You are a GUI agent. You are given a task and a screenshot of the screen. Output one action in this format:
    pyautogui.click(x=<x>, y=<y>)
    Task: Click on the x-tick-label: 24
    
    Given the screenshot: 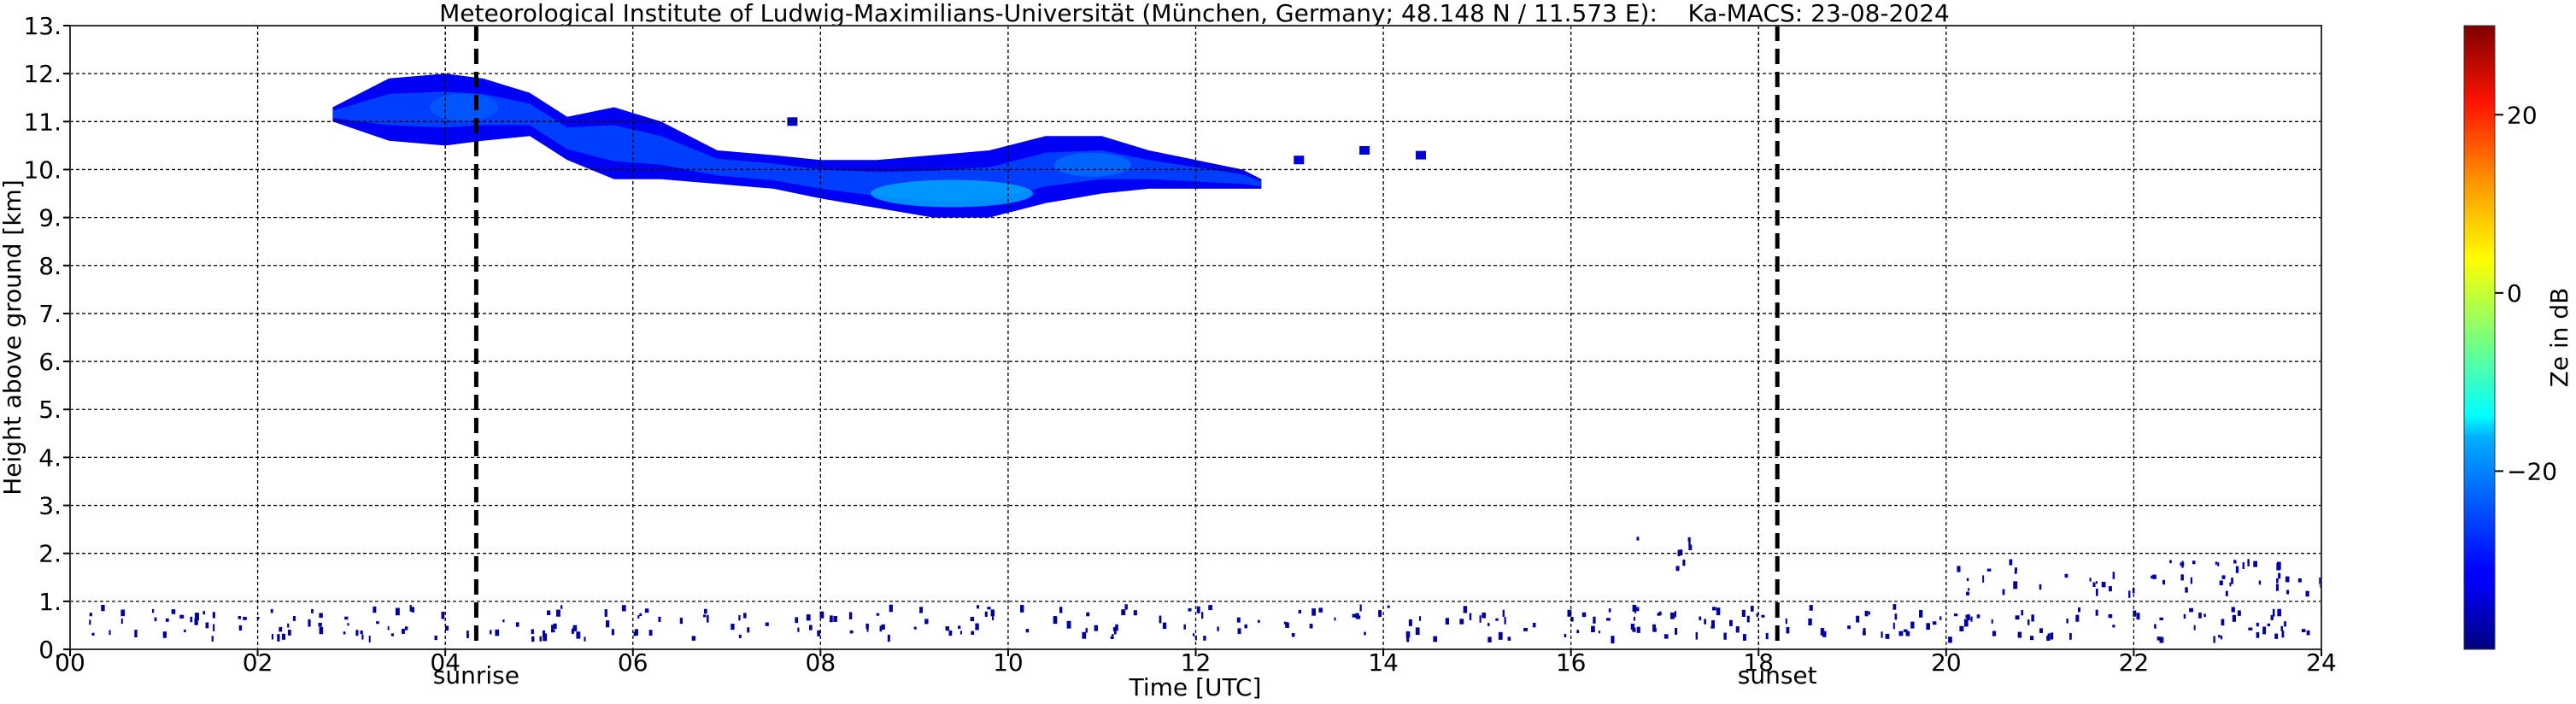 What is the action you would take?
    pyautogui.click(x=2321, y=662)
    